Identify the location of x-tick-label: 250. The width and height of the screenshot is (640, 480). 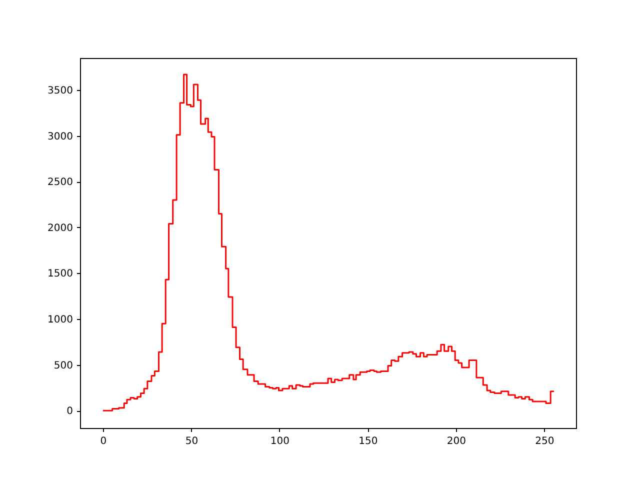
(544, 441).